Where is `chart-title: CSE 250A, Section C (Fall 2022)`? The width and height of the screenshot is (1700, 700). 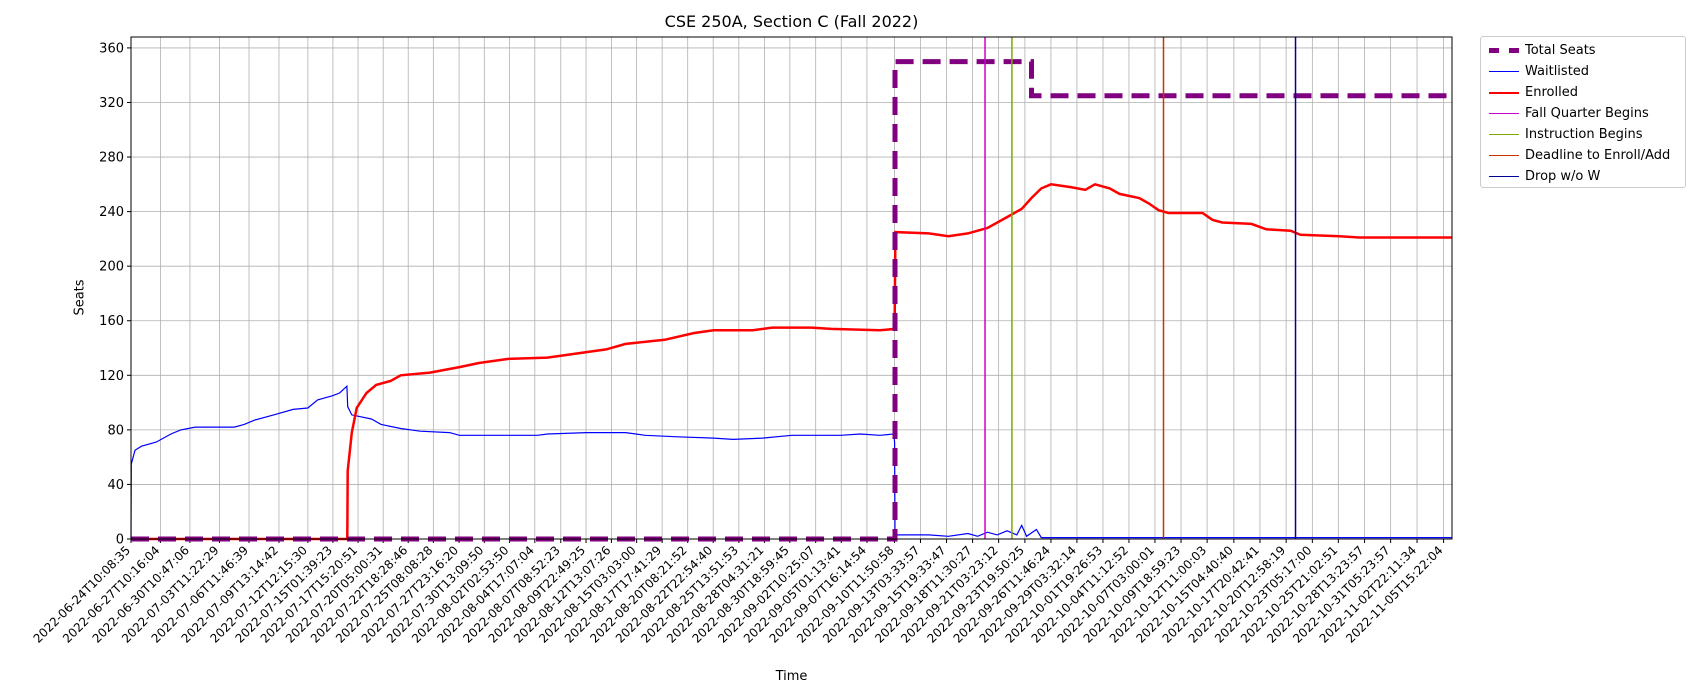 chart-title: CSE 250A, Section C (Fall 2022) is located at coordinates (791, 21).